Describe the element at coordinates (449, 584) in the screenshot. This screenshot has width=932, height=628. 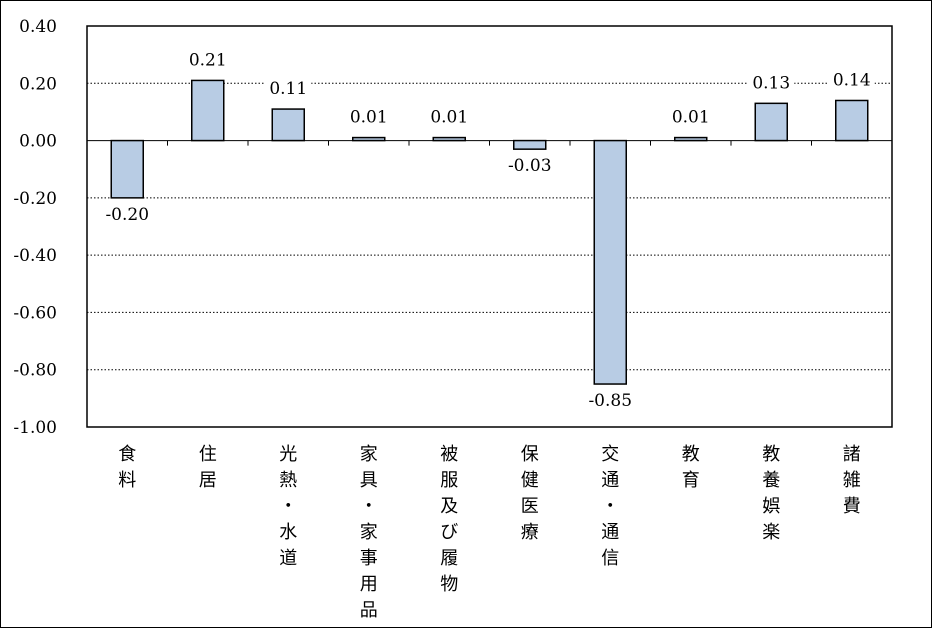
I see `category-label: 物` at that location.